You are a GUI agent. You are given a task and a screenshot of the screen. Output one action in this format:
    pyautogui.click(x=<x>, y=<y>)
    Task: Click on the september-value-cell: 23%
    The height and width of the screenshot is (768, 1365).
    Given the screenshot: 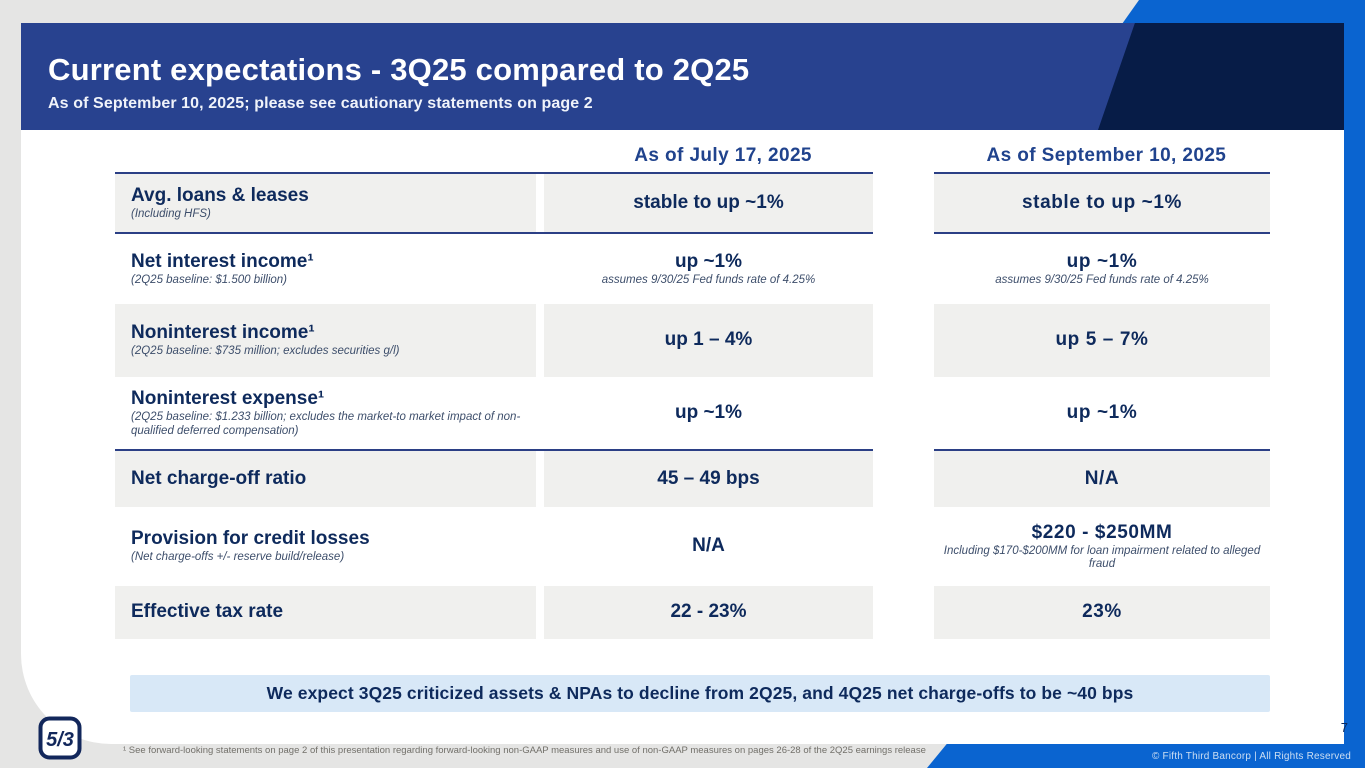 What is the action you would take?
    pyautogui.click(x=1102, y=612)
    